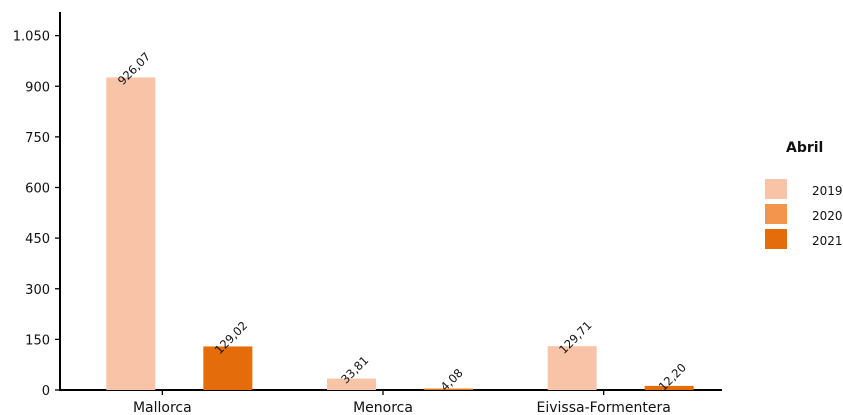 The image size is (843, 415). What do you see at coordinates (37, 340) in the screenshot?
I see `y-tick-label: 150` at bounding box center [37, 340].